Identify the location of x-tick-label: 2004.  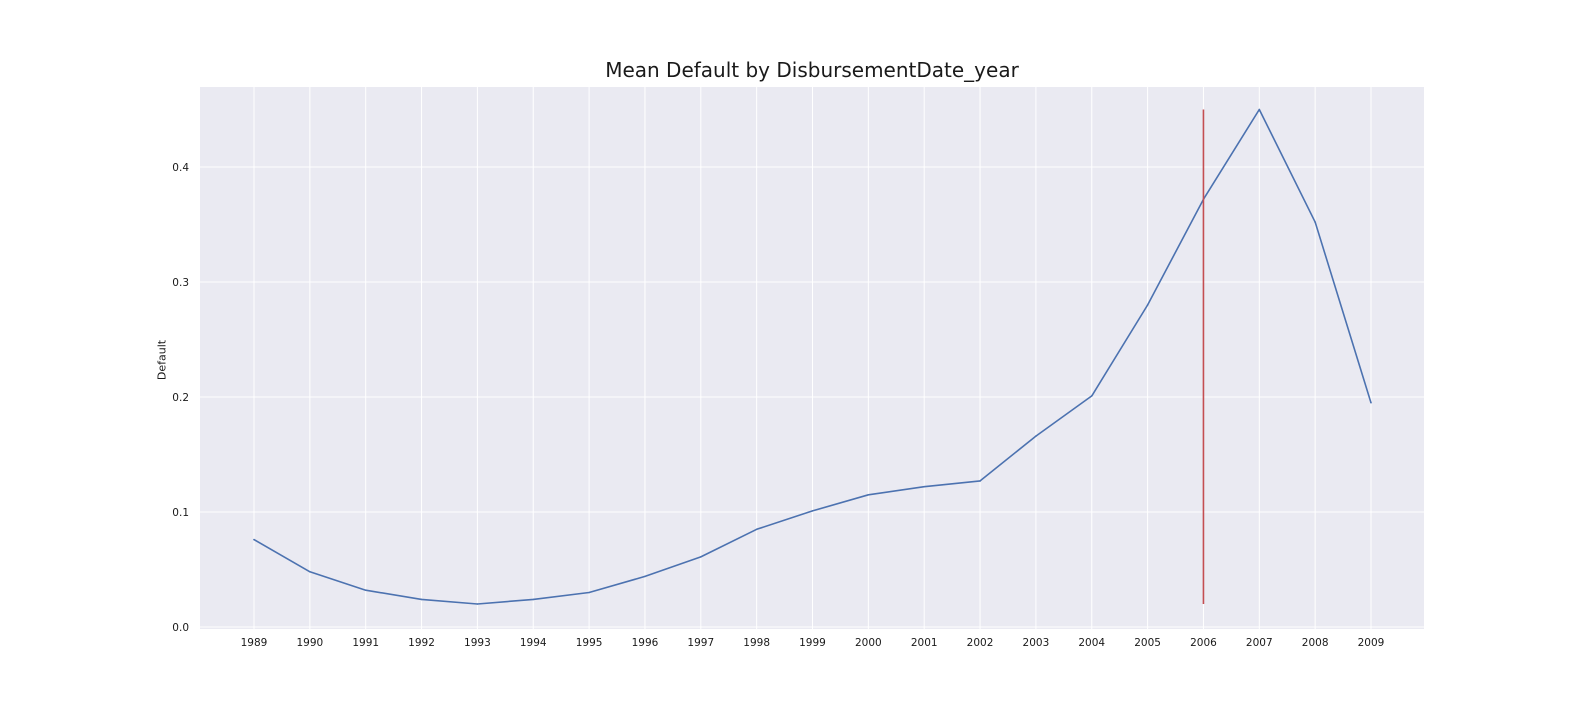
(1091, 643).